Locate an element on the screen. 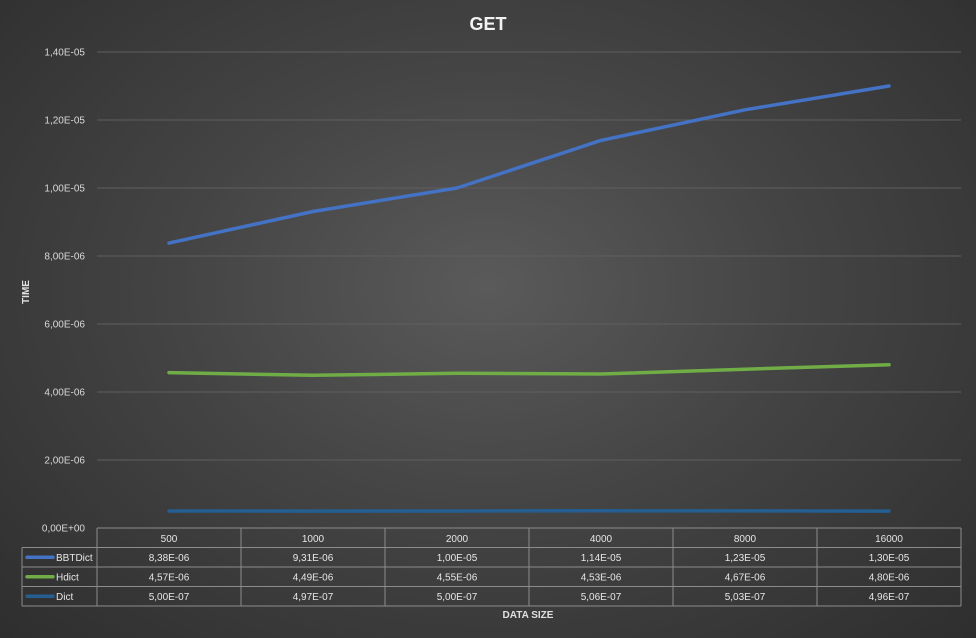  y-tick-label: 4,00E-06 is located at coordinates (64, 393).